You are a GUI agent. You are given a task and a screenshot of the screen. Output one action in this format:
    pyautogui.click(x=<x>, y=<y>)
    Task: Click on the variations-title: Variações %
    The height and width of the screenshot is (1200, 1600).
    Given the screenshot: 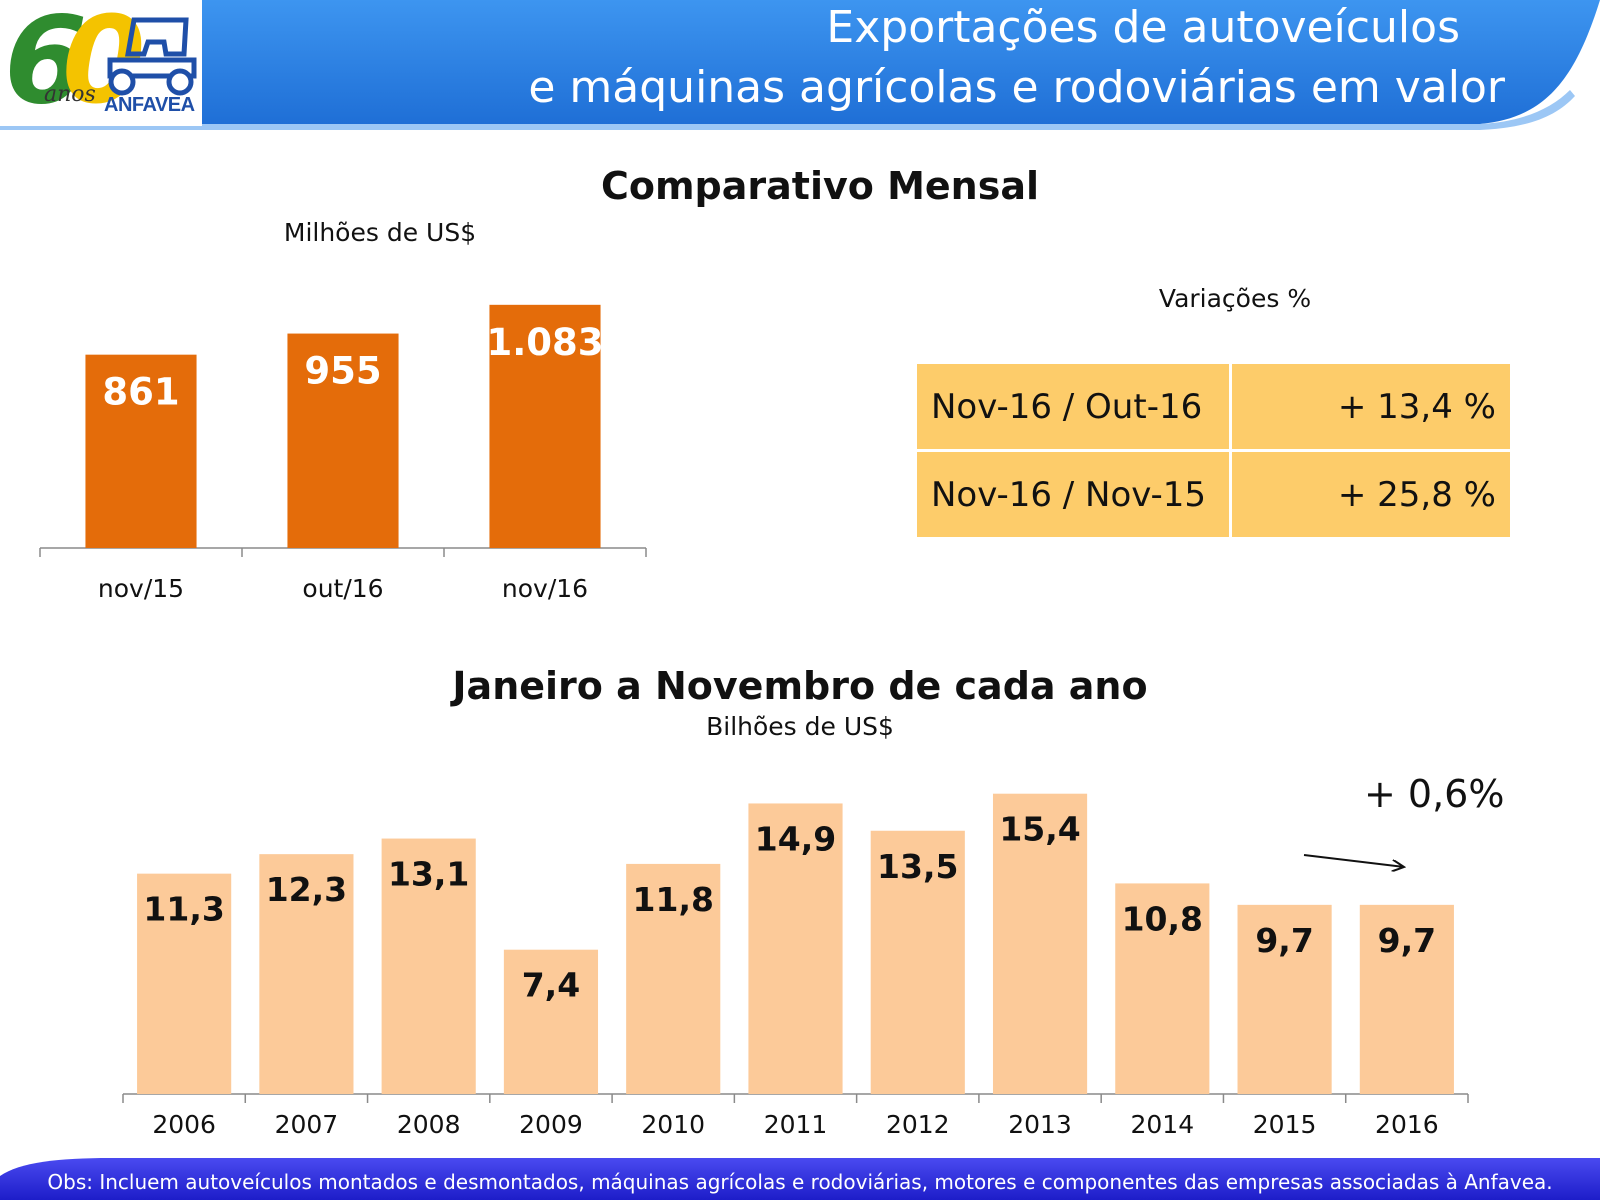 What is the action you would take?
    pyautogui.click(x=1235, y=298)
    